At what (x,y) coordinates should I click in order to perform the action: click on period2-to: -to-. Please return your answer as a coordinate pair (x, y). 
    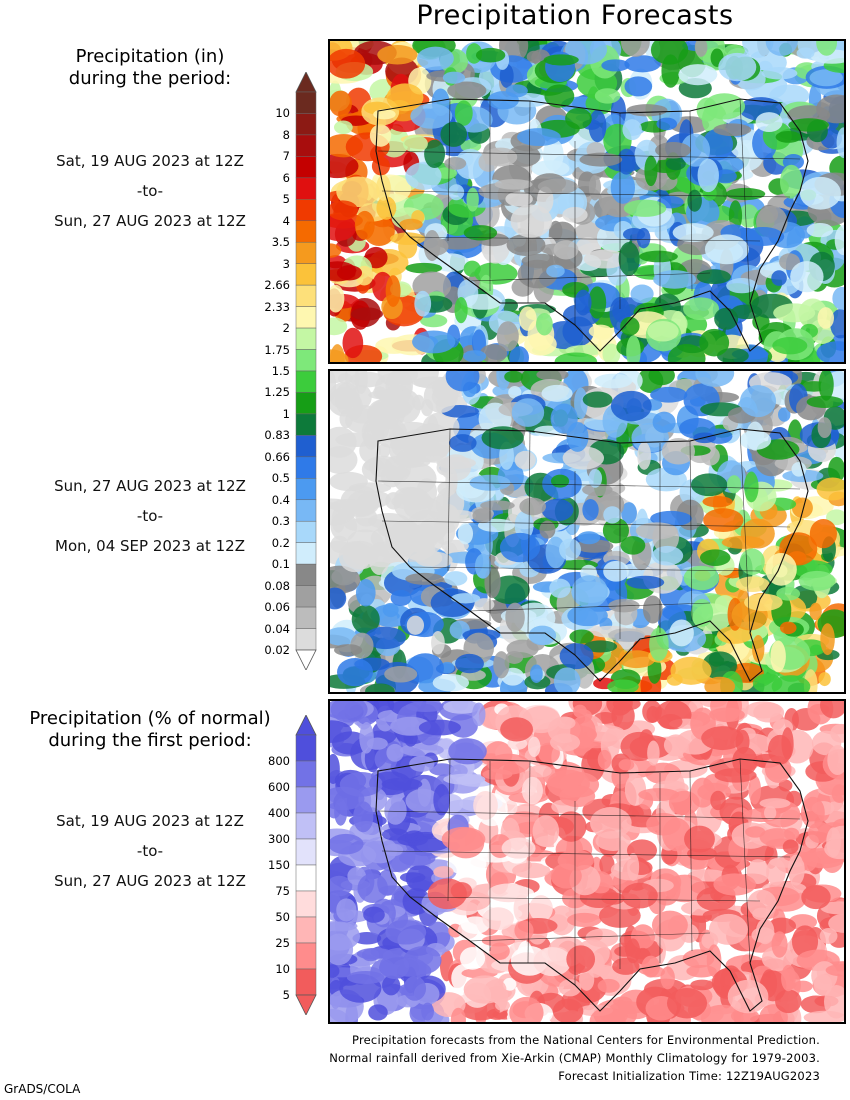
    Looking at the image, I should click on (150, 516).